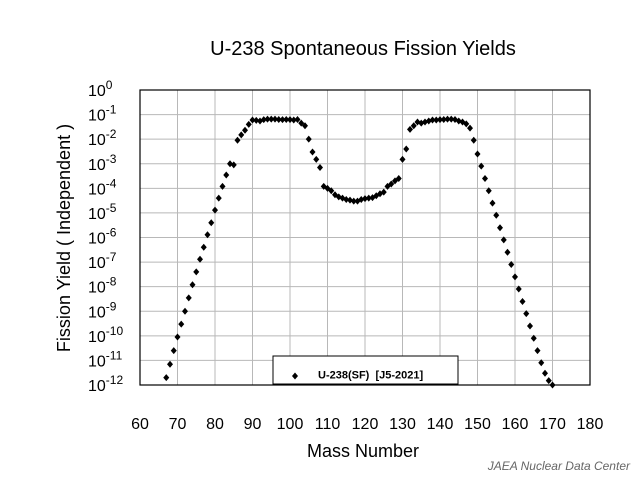 Image resolution: width=640 pixels, height=480 pixels. Describe the element at coordinates (105, 359) in the screenshot. I see `y-tick-label: 10⁻¹¹` at that location.